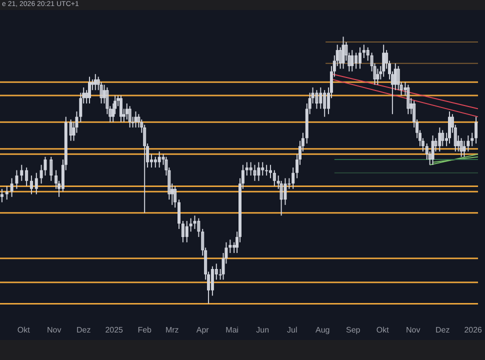 The height and width of the screenshot is (360, 485). What do you see at coordinates (322, 329) in the screenshot?
I see `x-tick-label: Aug` at bounding box center [322, 329].